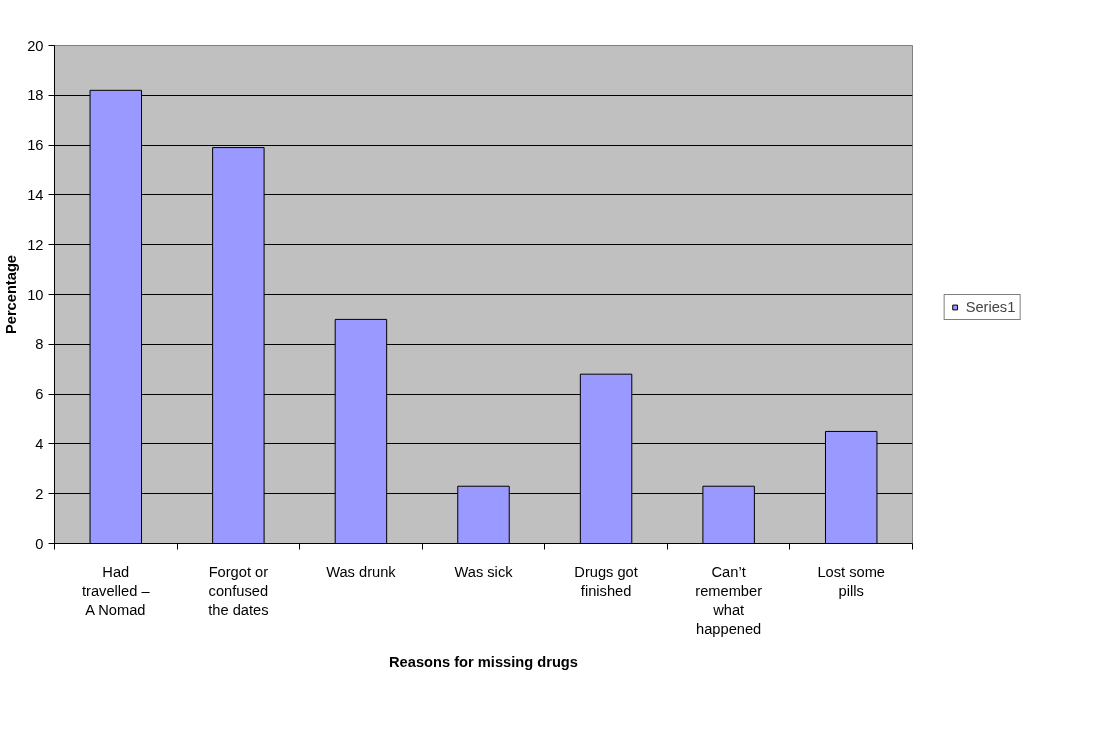 This screenshot has width=1106, height=752. Describe the element at coordinates (238, 590) in the screenshot. I see `x-tick-label: Forgot or confused the dates` at that location.